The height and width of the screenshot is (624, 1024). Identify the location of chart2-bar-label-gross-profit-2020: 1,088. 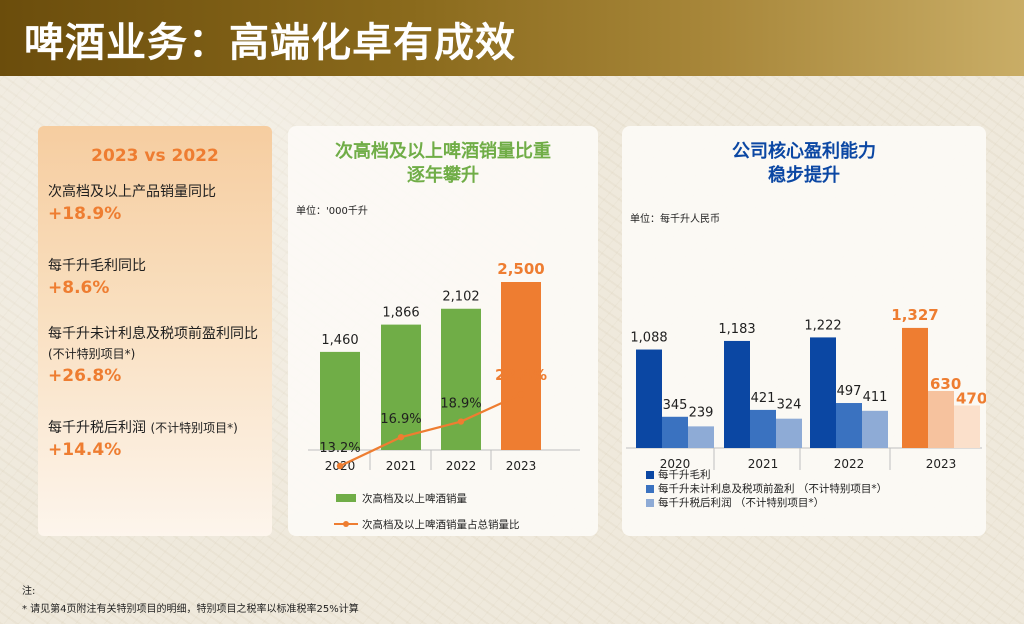
(648, 338).